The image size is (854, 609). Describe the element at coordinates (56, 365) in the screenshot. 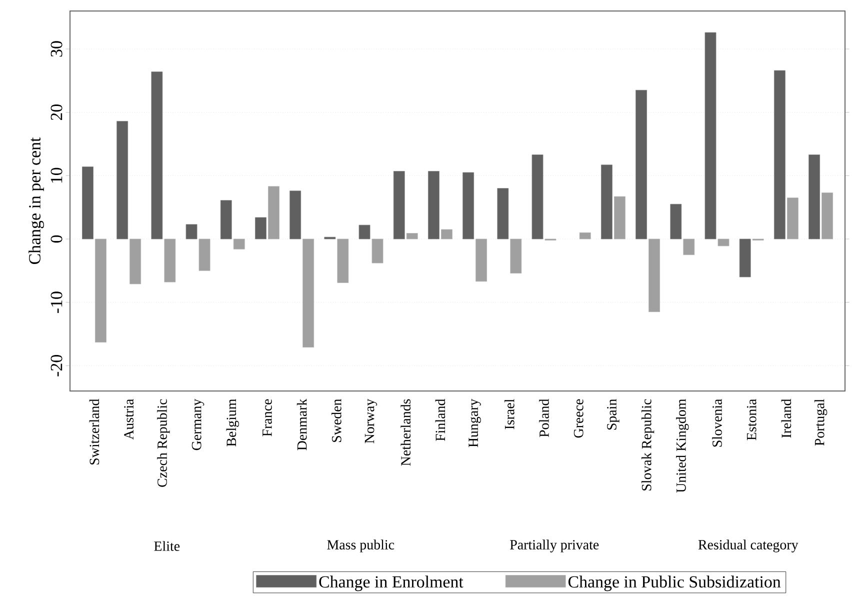

I see `y-tick-label: -20` at that location.